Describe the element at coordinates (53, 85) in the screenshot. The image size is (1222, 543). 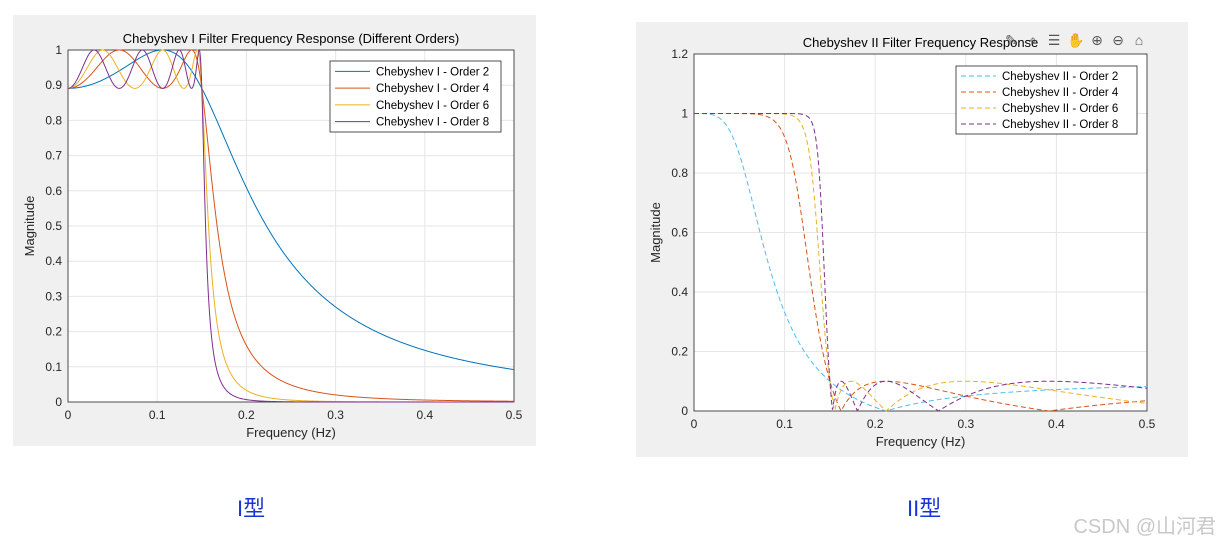
I see `y-tick-label: 0.9` at that location.